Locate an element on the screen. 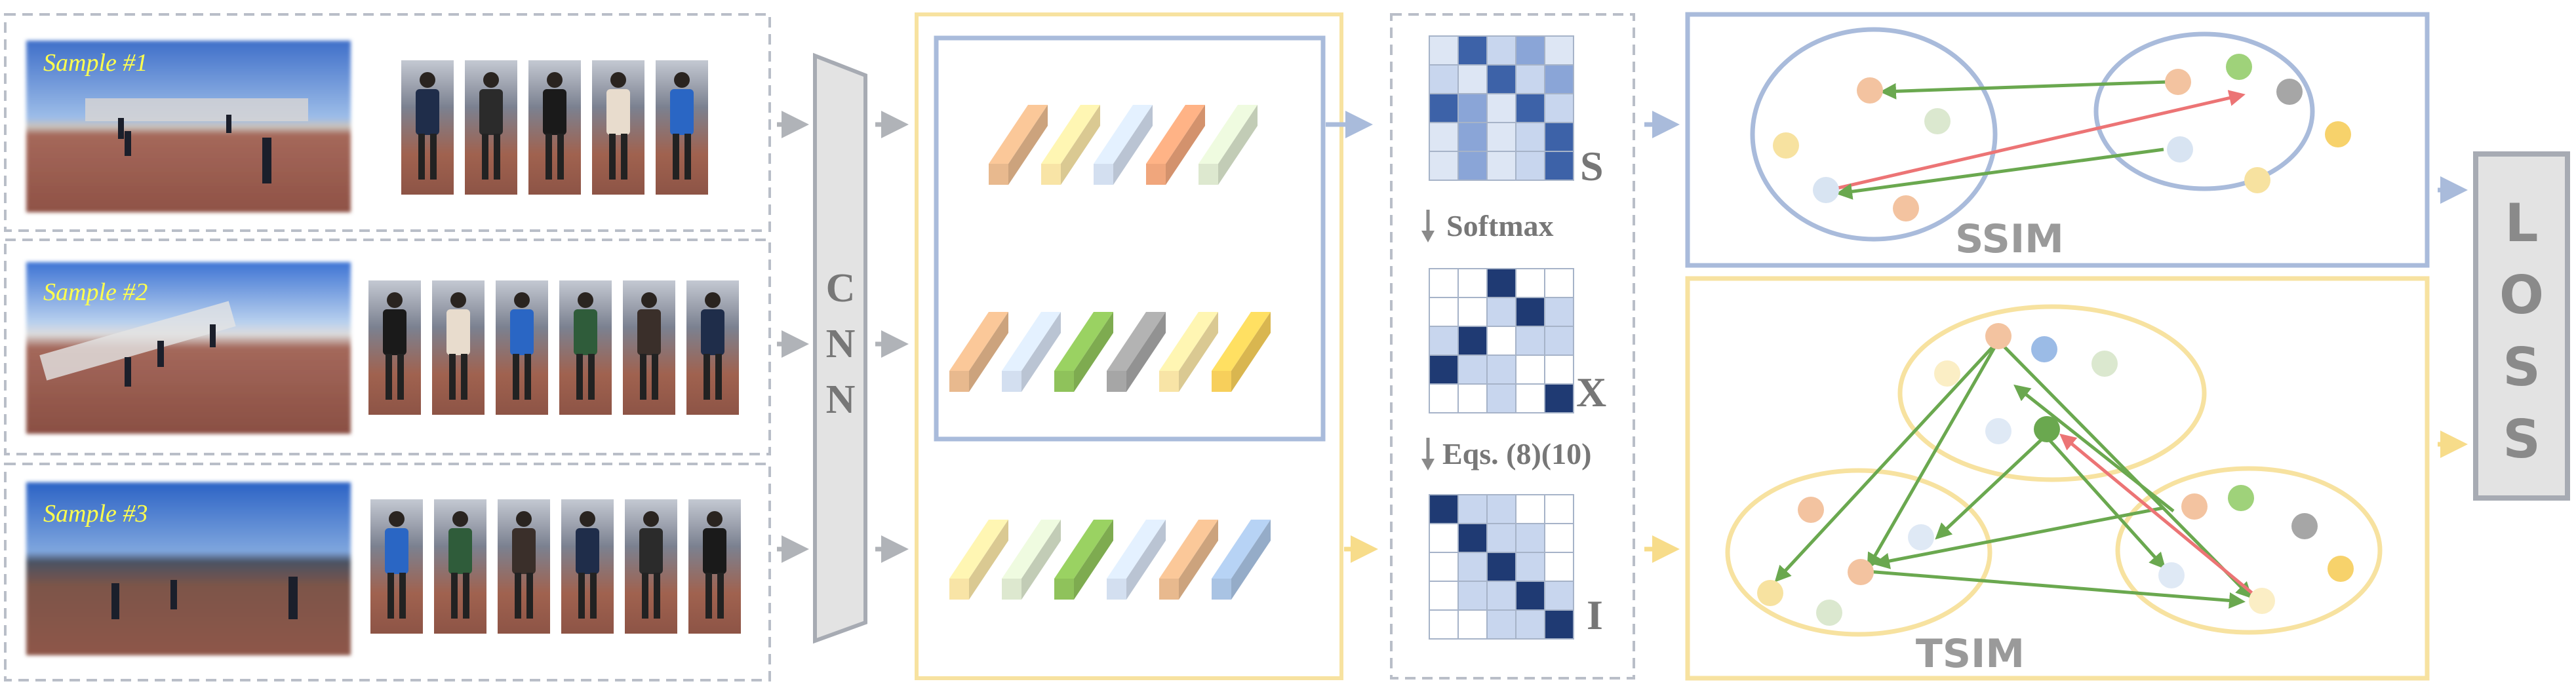 The image size is (2576, 690). matrix-s is located at coordinates (1501, 108).